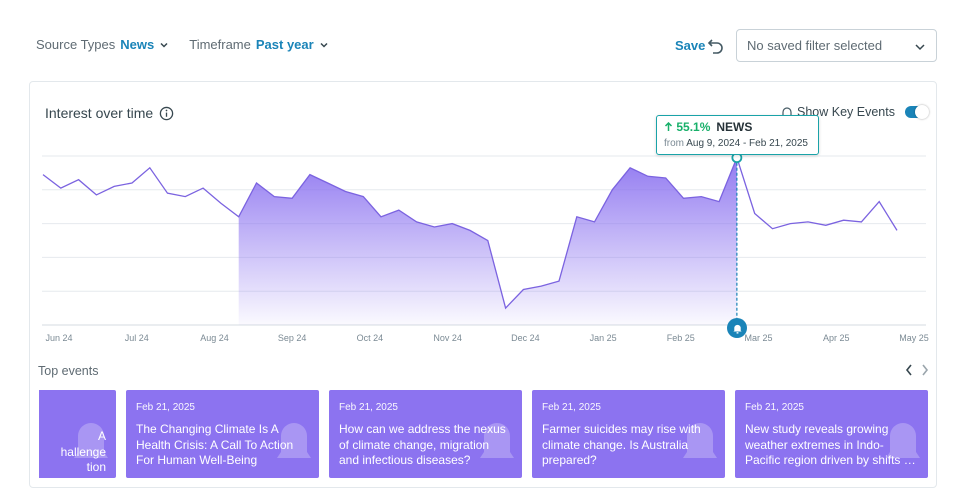  What do you see at coordinates (284, 44) in the screenshot?
I see `timeframe-value: Past year` at bounding box center [284, 44].